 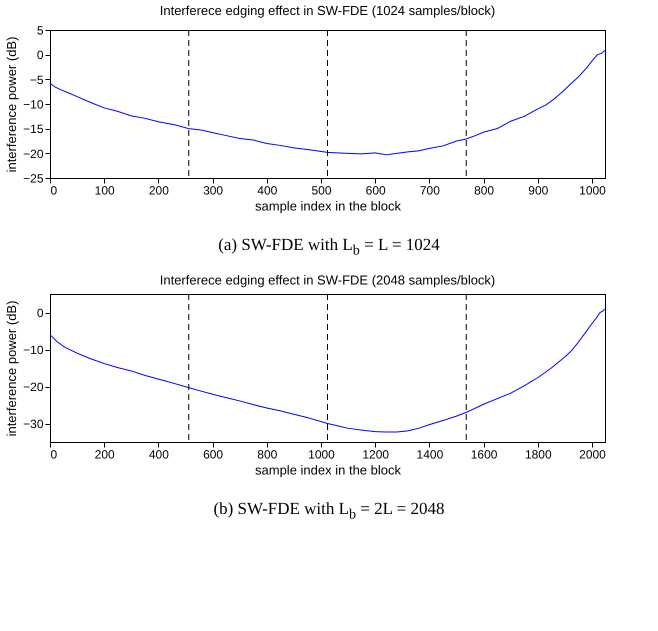 I want to click on text: (a) SW-FDE with L$_{b}$ = L = 1024, so click(x=329, y=247).